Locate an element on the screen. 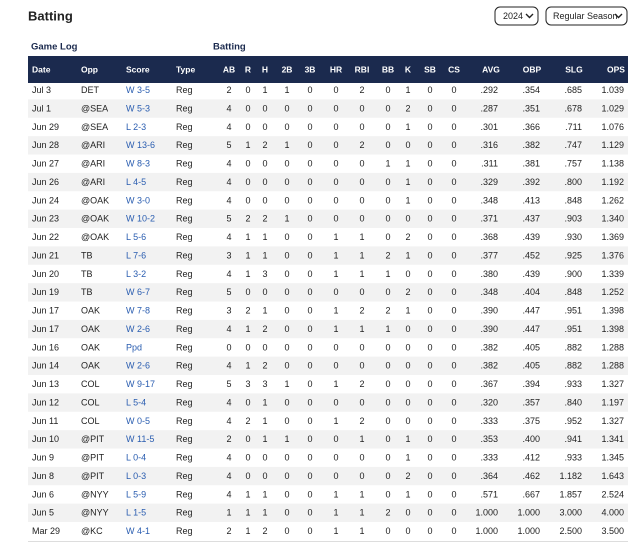 The image size is (640, 560). cell: .930 is located at coordinates (573, 237).